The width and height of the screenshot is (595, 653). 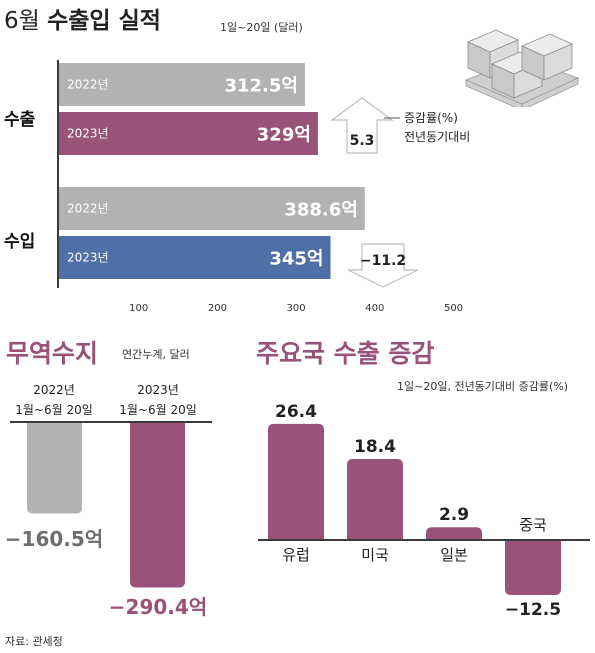 What do you see at coordinates (158, 390) in the screenshot?
I see `category-label: 2023년` at bounding box center [158, 390].